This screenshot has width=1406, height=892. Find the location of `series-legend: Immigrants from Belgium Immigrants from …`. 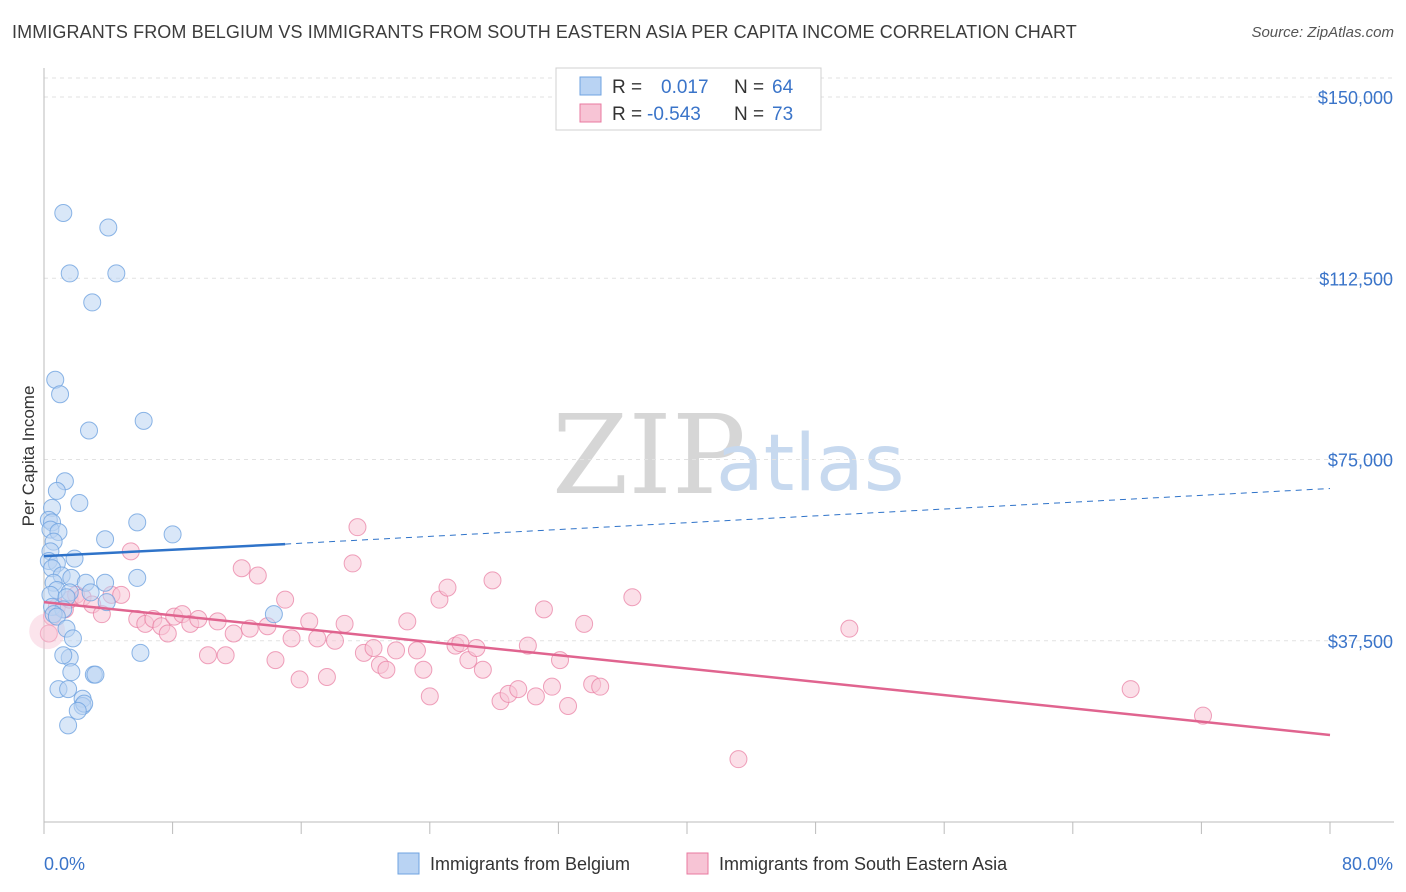

series-legend: Immigrants from Belgium Immigrants from … is located at coordinates (702, 863).